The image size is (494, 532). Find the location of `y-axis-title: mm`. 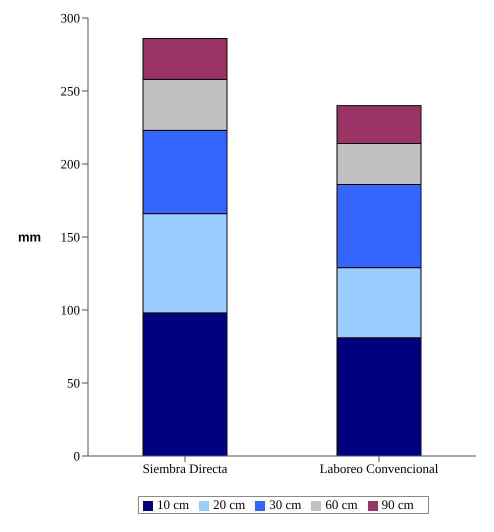

y-axis-title: mm is located at coordinates (30, 237).